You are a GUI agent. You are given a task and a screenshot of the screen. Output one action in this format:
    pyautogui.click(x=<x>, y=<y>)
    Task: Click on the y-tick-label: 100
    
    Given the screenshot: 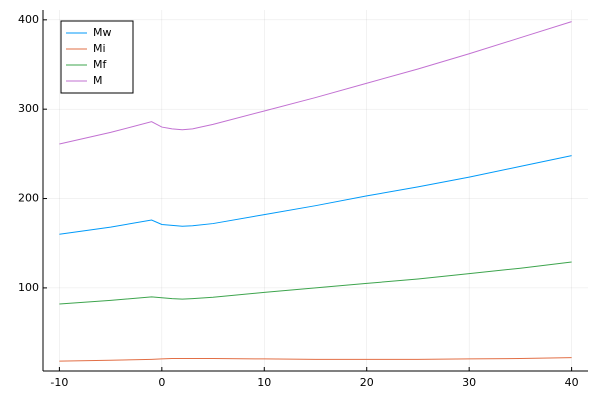 What is the action you would take?
    pyautogui.click(x=28, y=287)
    